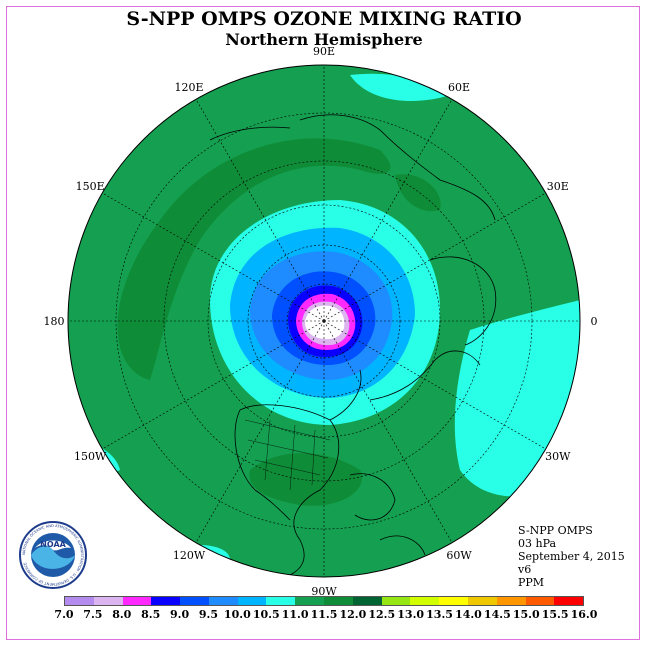  Describe the element at coordinates (517, 398) in the screenshot. I see `cyan-patch-east` at that location.